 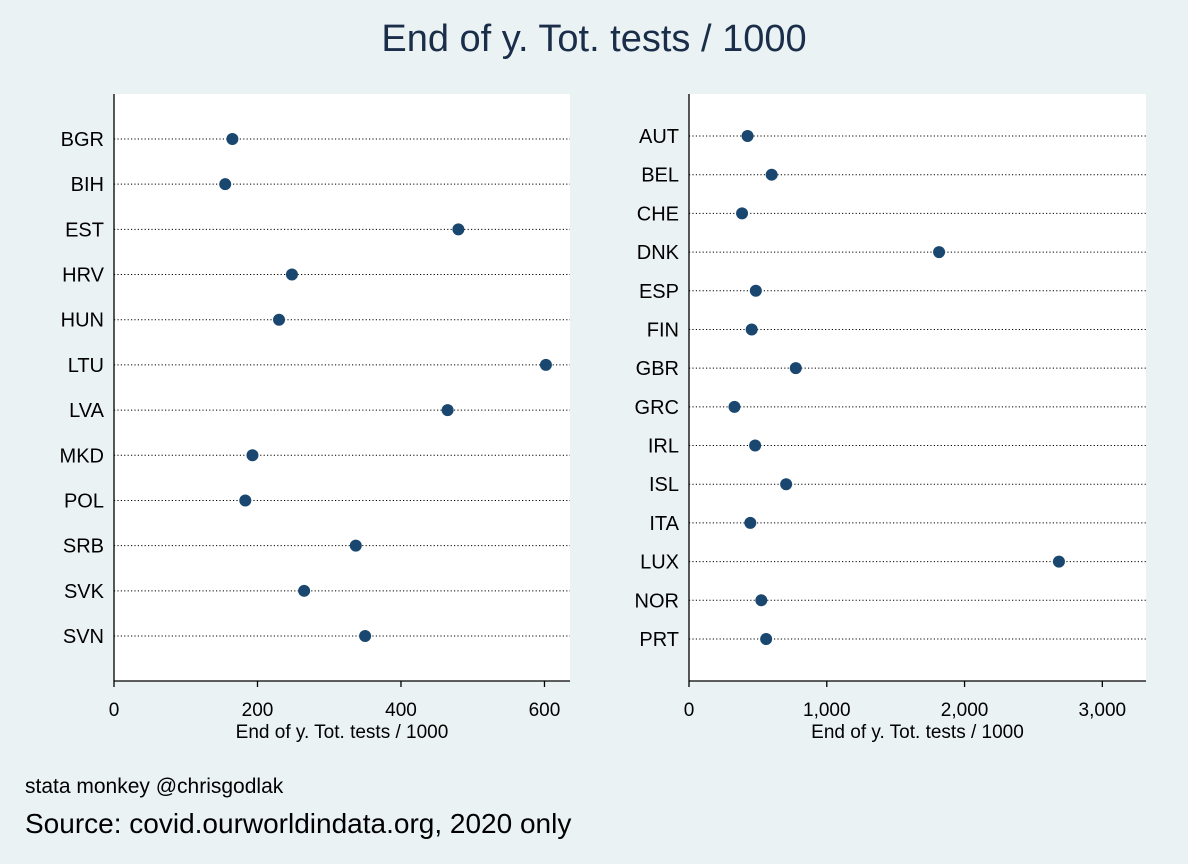 What do you see at coordinates (657, 369) in the screenshot?
I see `panel2-category-label: GBR` at bounding box center [657, 369].